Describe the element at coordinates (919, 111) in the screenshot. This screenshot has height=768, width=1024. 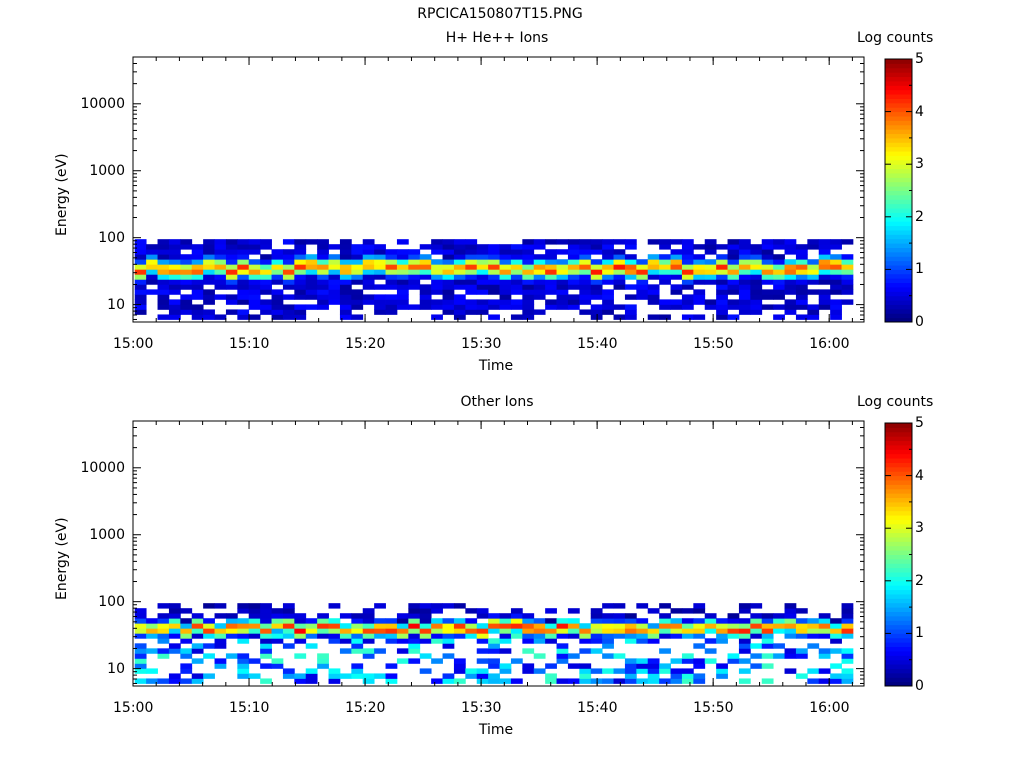
I see `colorbar-tick-label: 4` at that location.